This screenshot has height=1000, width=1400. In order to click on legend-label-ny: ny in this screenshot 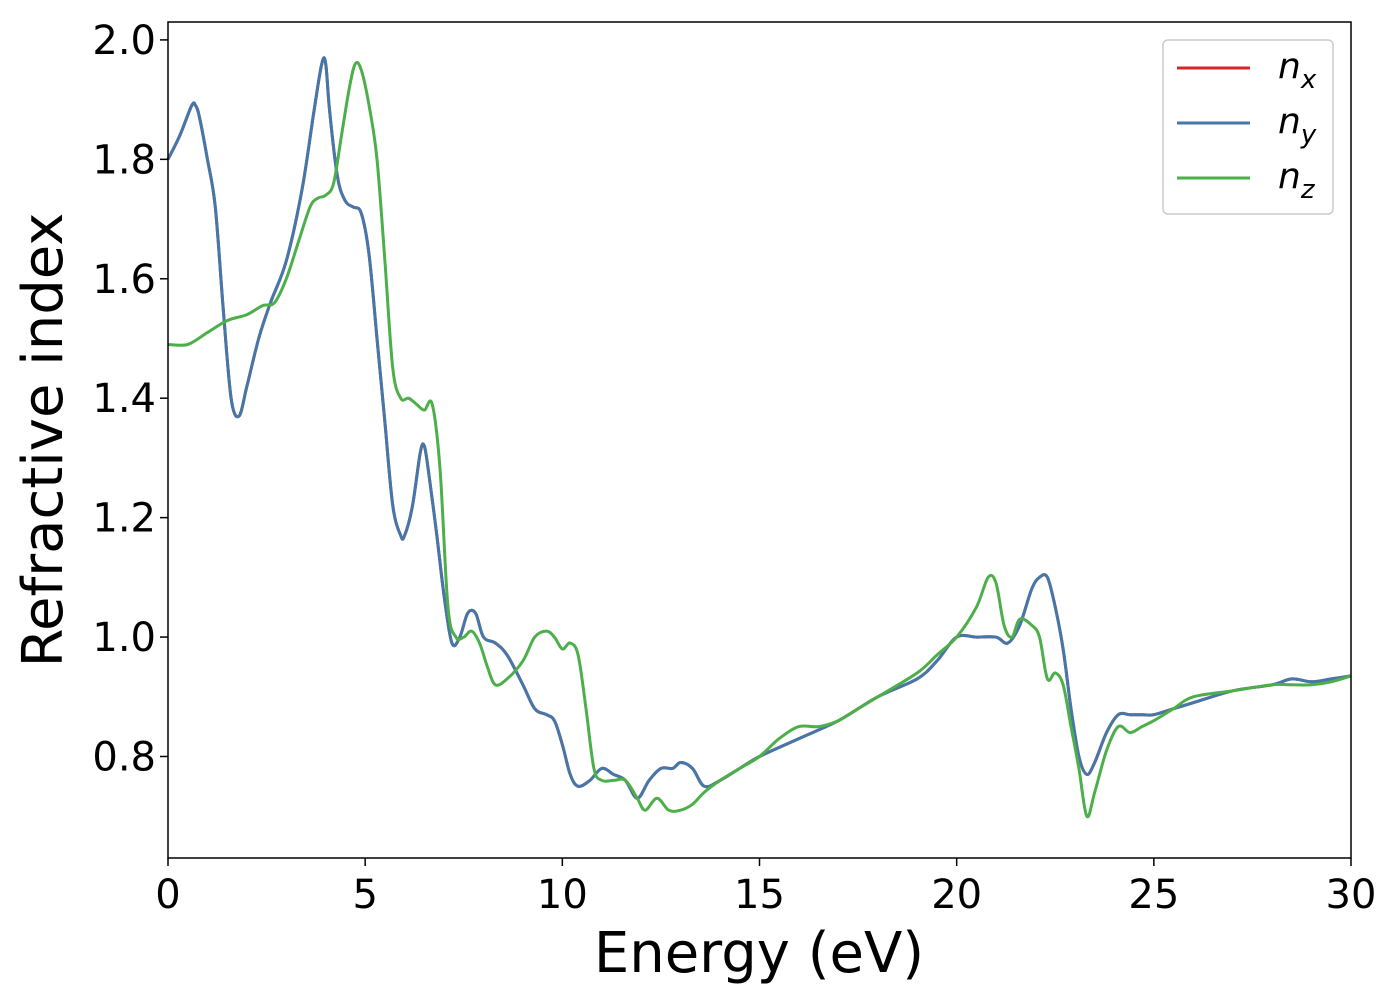, I will do `click(1297, 125)`.